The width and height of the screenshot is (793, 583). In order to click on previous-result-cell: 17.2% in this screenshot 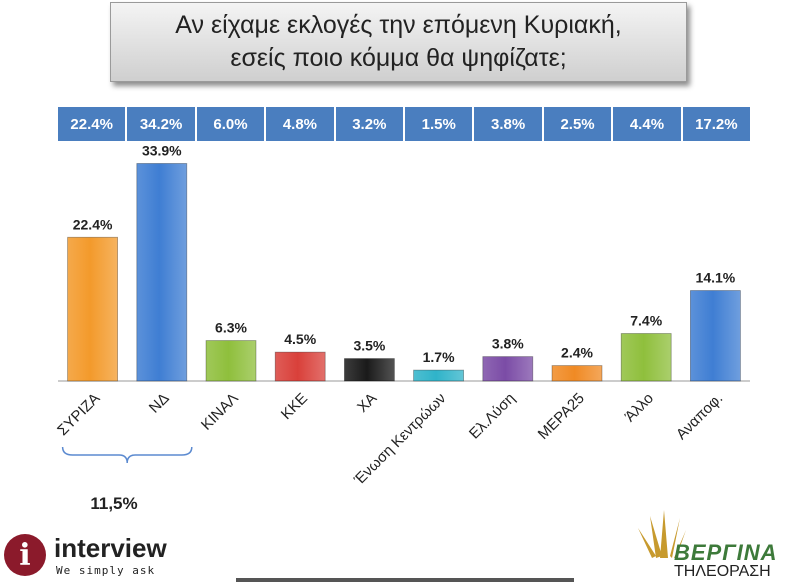, I will do `click(716, 124)`.